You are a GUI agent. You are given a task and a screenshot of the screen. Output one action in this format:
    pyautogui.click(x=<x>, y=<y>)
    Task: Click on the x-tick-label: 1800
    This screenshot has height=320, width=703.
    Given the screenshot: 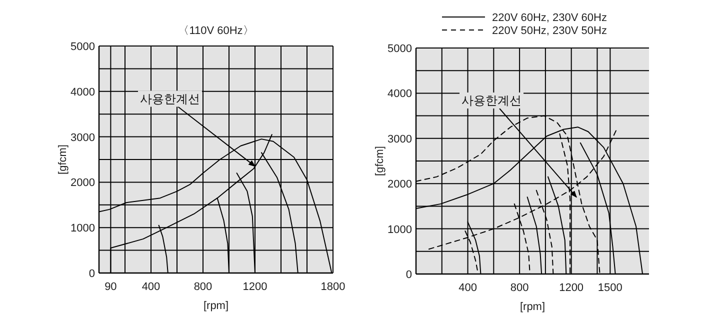 What is the action you would take?
    pyautogui.click(x=333, y=287)
    